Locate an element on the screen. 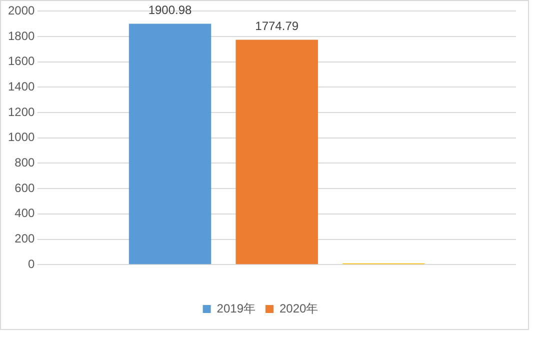 The height and width of the screenshot is (340, 555). y-tick-label: 1600 is located at coordinates (22, 61).